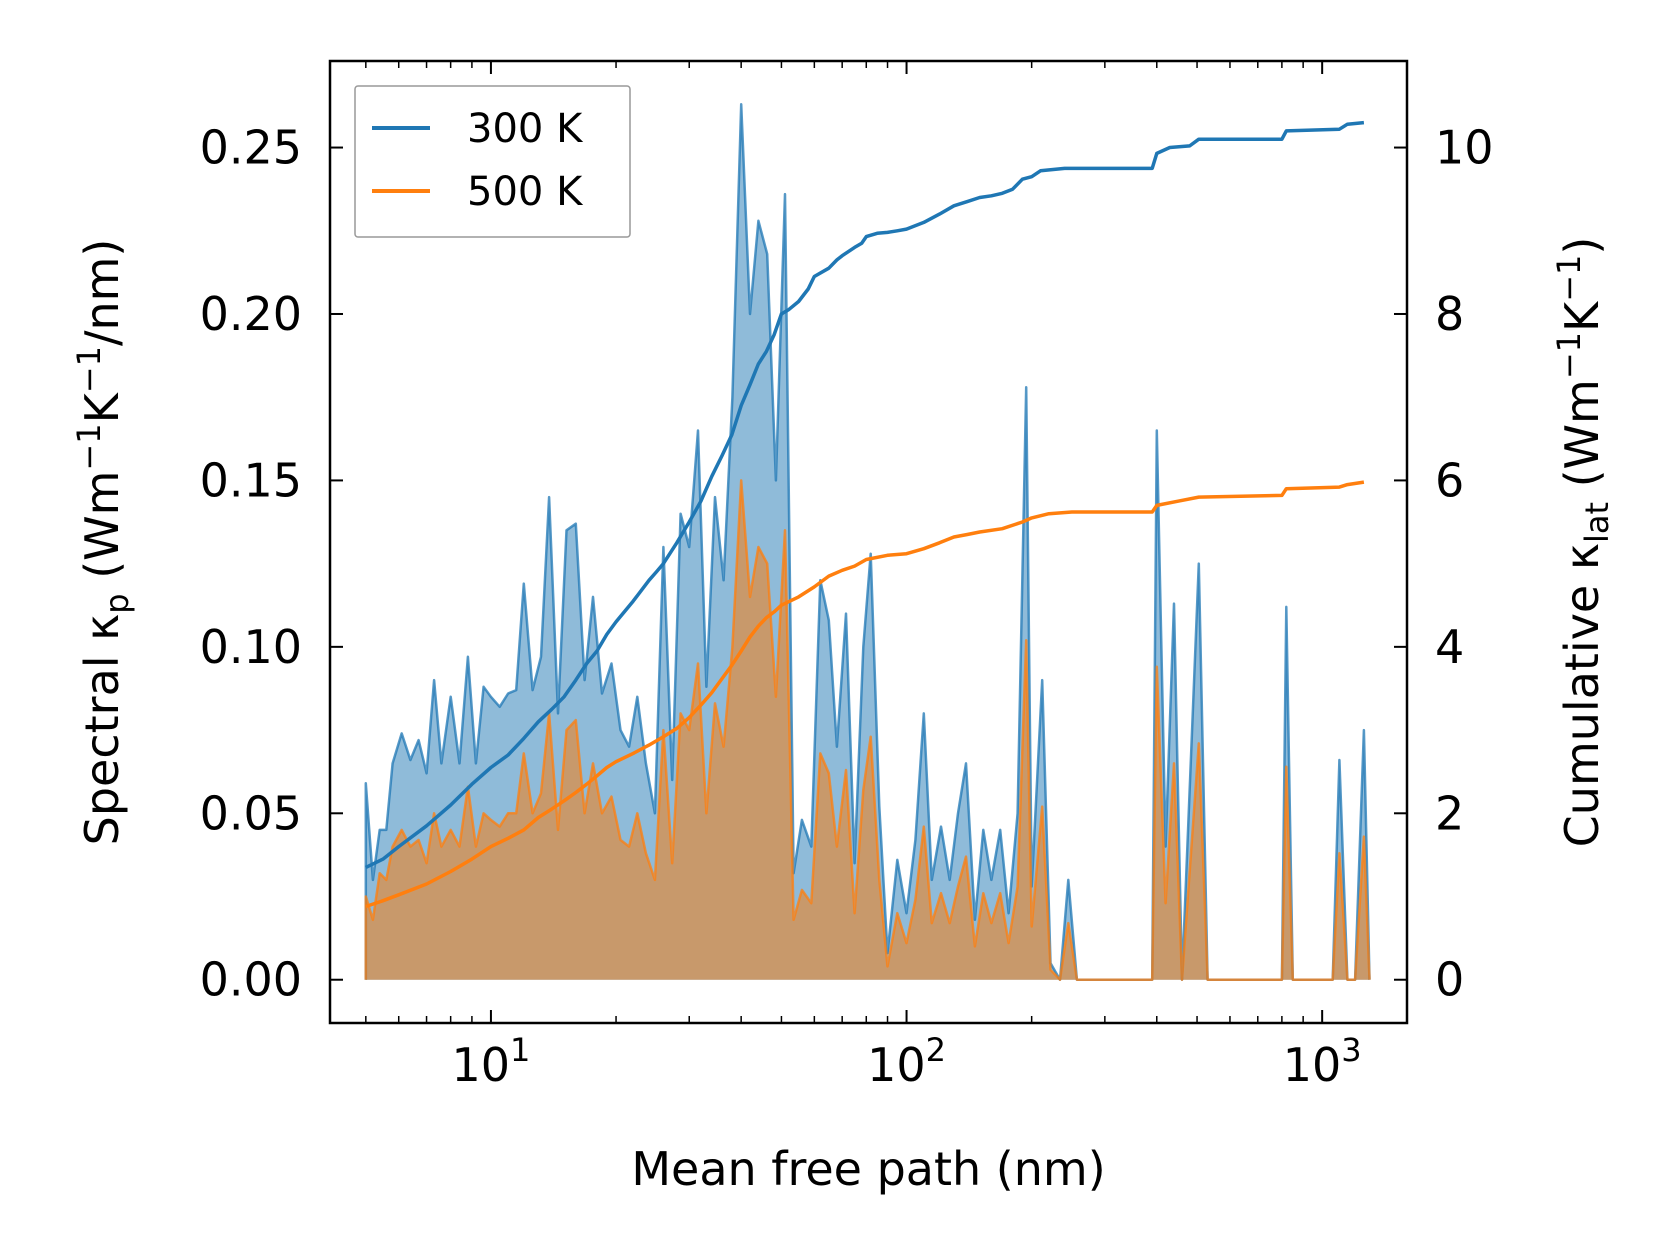  What do you see at coordinates (1449, 813) in the screenshot?
I see `y-right-tick-label-1: 2` at bounding box center [1449, 813].